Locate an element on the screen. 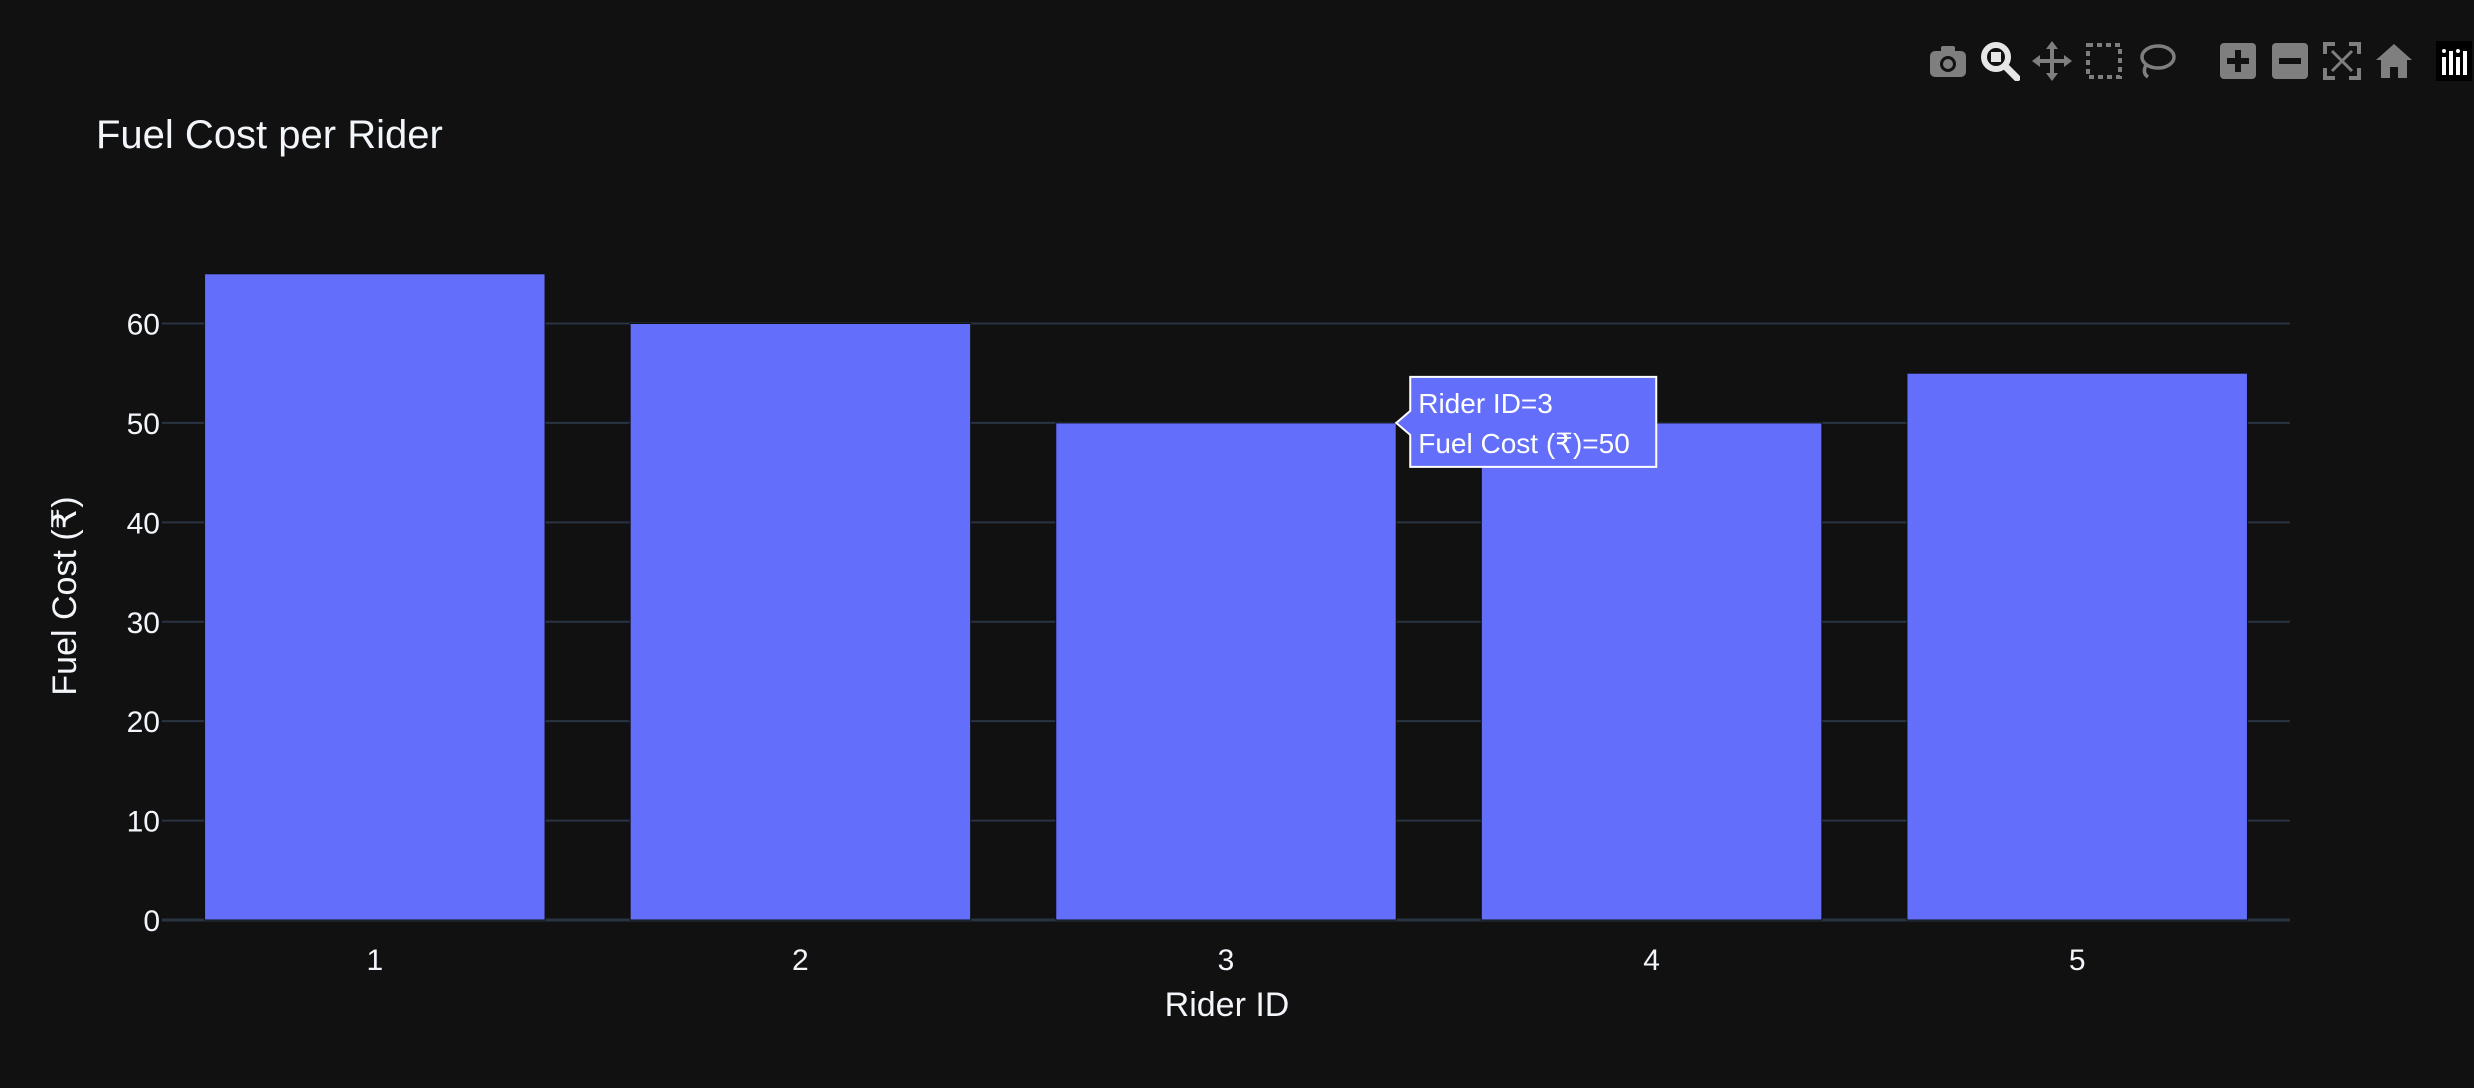 The image size is (2474, 1088). x-tick-label: 2 is located at coordinates (800, 960).